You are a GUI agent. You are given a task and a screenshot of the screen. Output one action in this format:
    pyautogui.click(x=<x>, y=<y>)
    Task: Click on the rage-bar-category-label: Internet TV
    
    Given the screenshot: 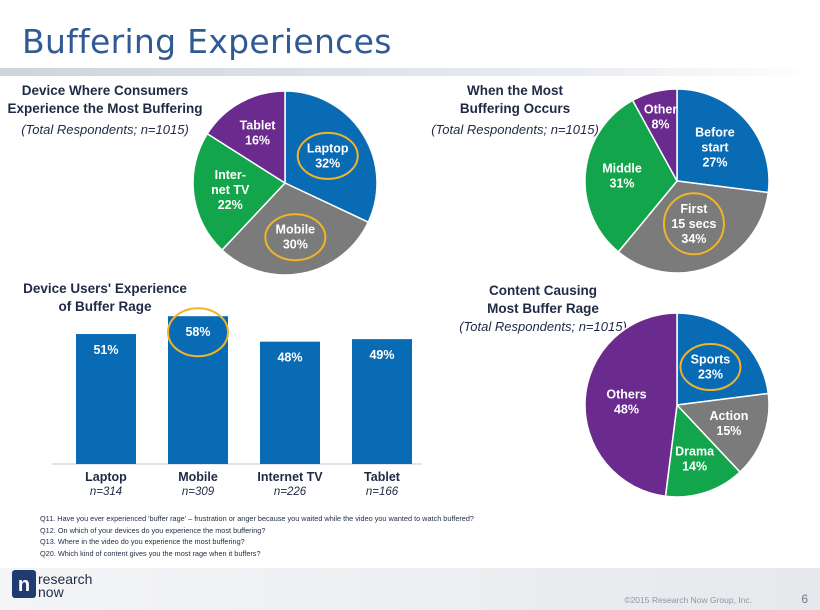 What is the action you would take?
    pyautogui.click(x=290, y=477)
    